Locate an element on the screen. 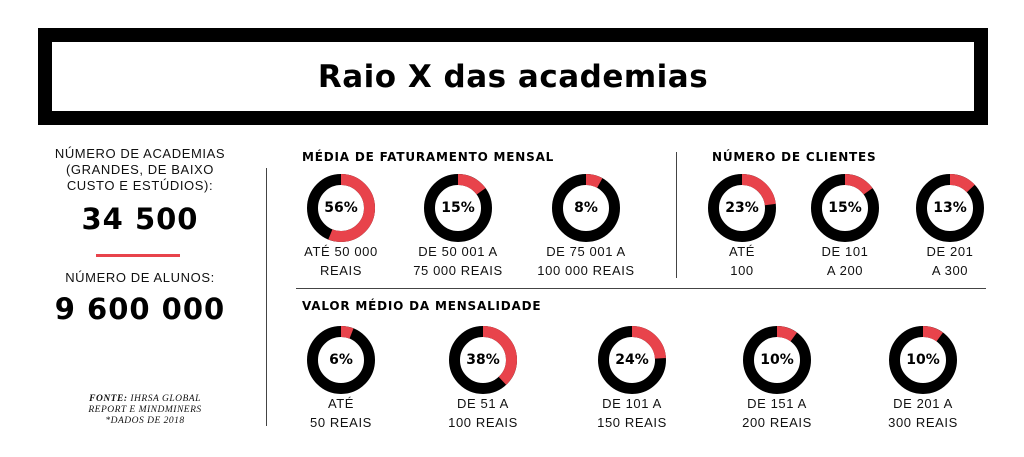 The image size is (1024, 457). donut-category-label: ATÉ 50 000 REAIS is located at coordinates (341, 261).